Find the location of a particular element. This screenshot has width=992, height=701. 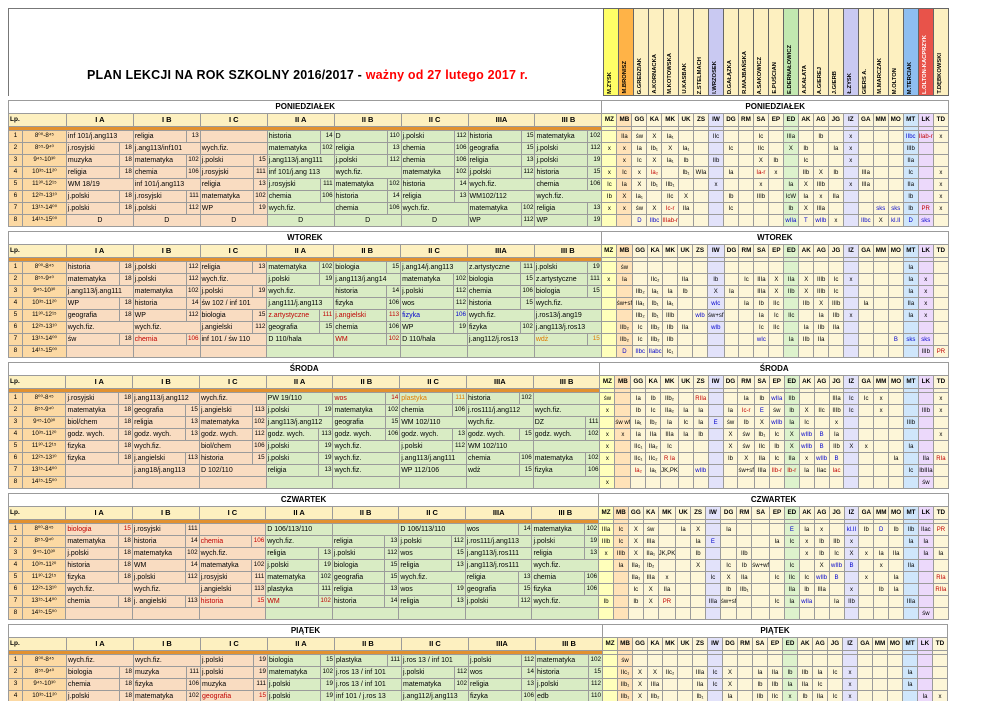

teacher-code-header: MZ is located at coordinates (606, 513).